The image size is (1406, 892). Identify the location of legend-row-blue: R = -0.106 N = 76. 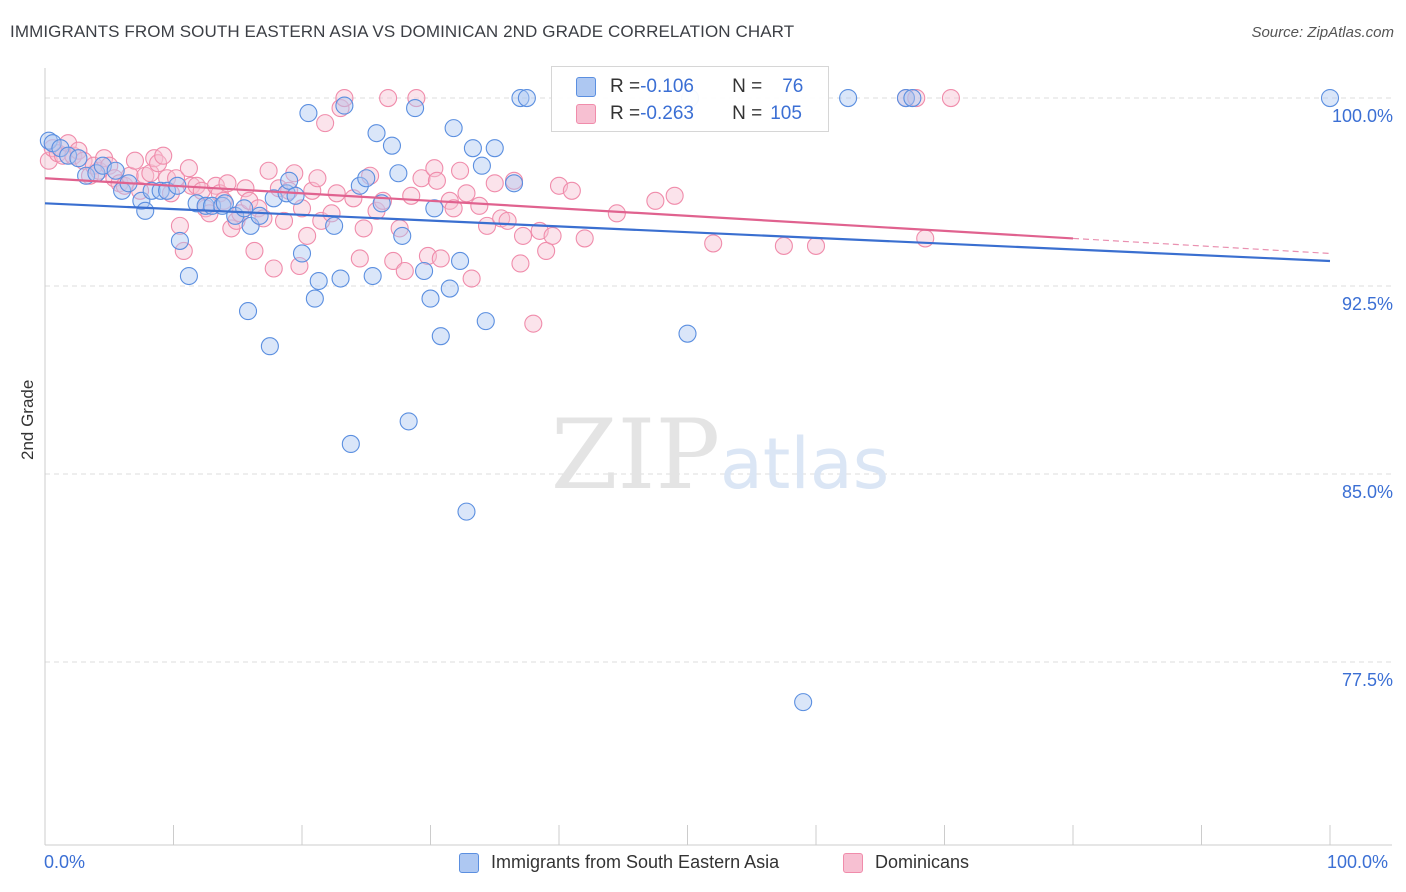
(689, 87).